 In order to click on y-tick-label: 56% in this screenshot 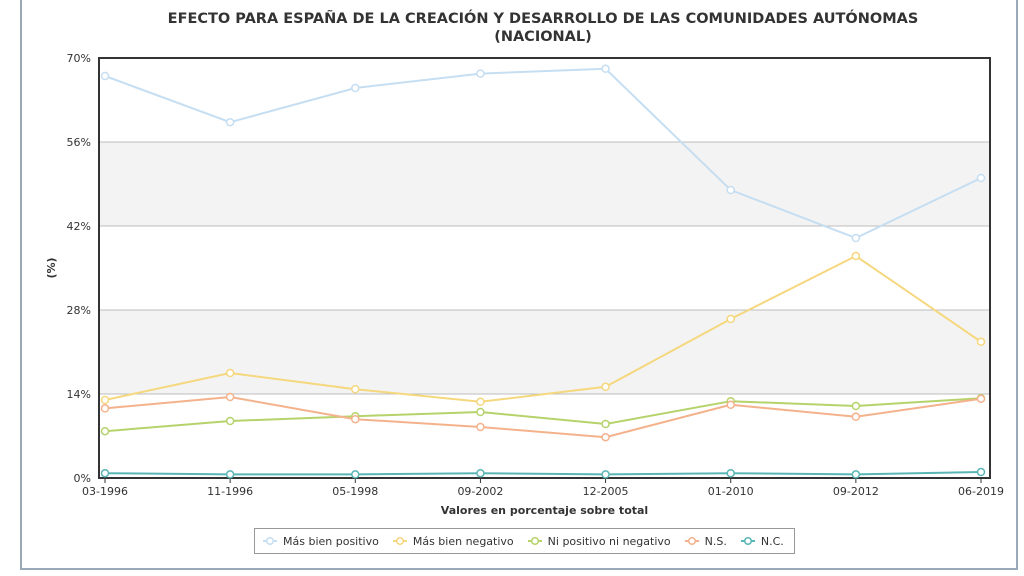, I will do `click(79, 142)`.